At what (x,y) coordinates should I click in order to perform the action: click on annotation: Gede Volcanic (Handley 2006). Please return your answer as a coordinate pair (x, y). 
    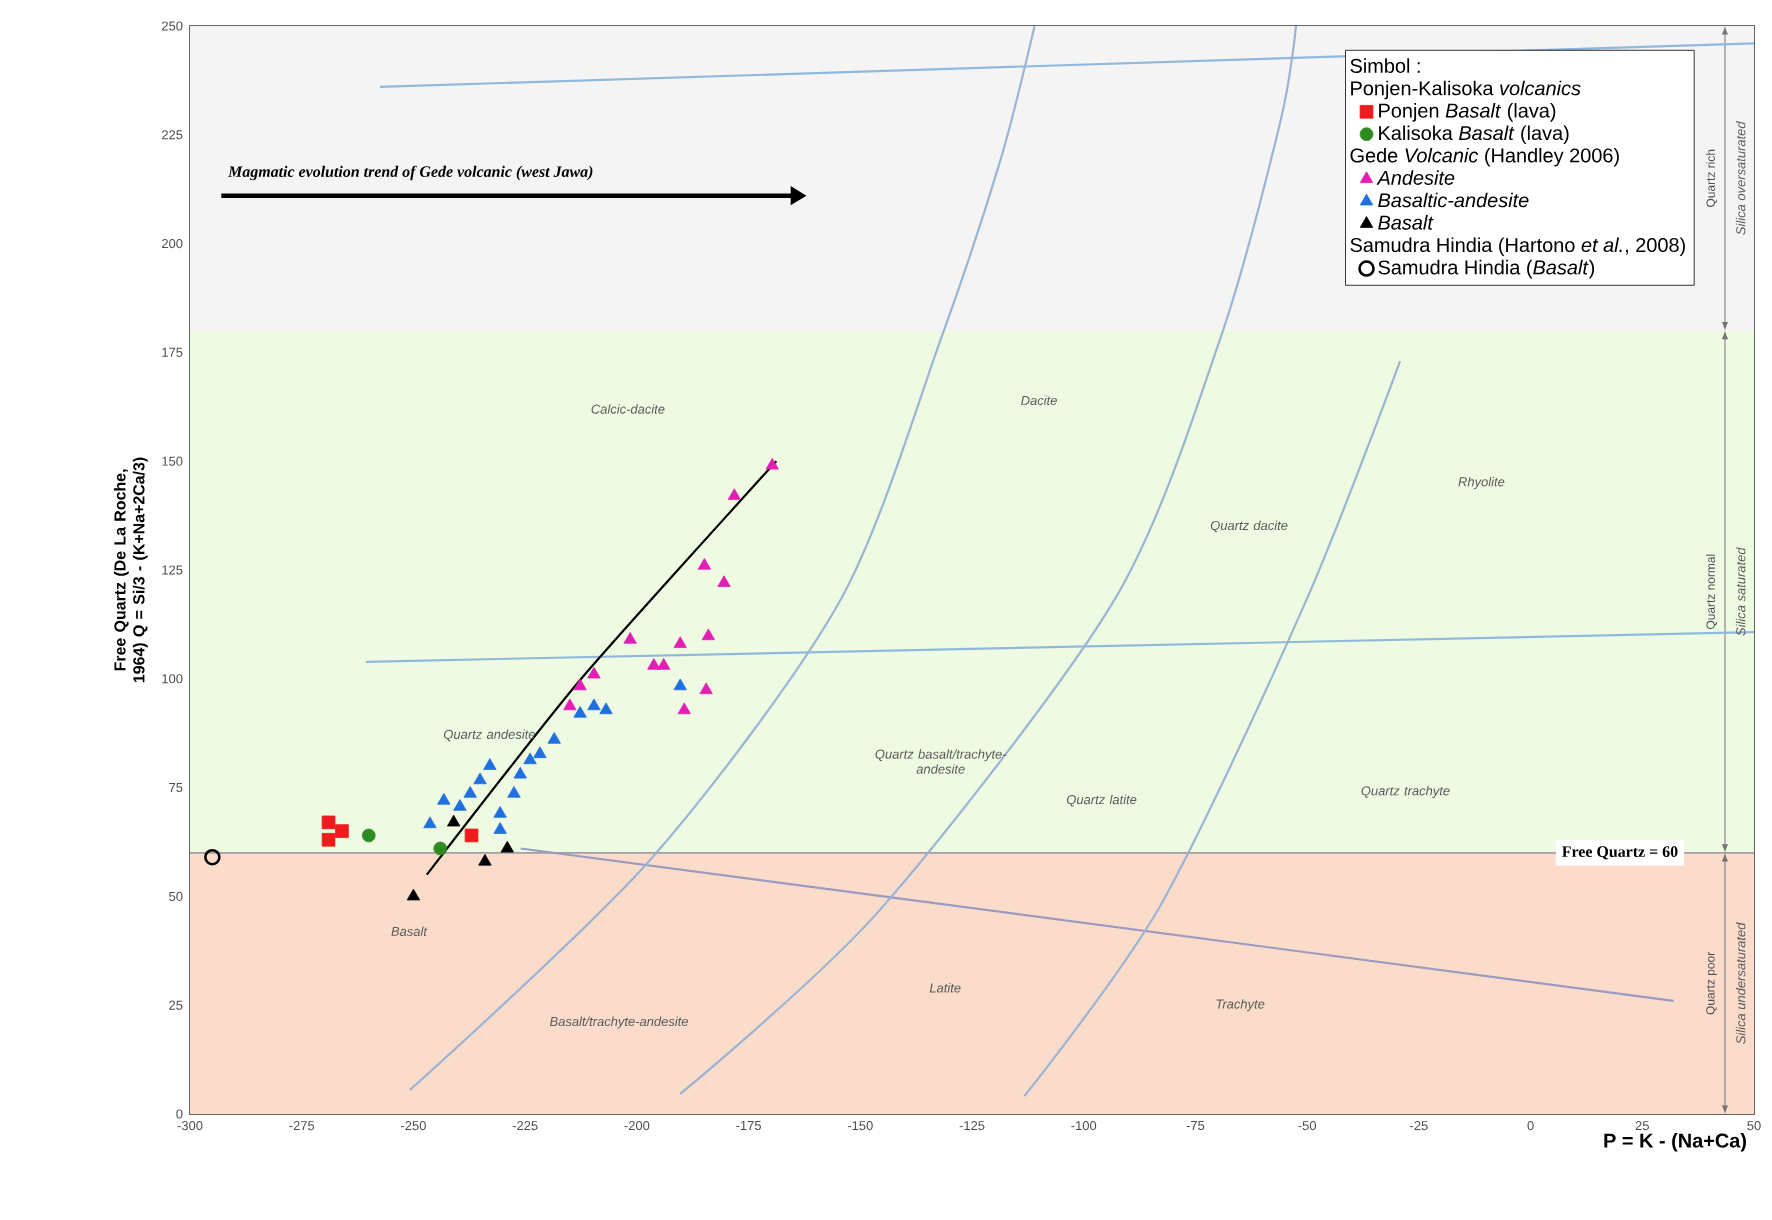
    Looking at the image, I should click on (1484, 157).